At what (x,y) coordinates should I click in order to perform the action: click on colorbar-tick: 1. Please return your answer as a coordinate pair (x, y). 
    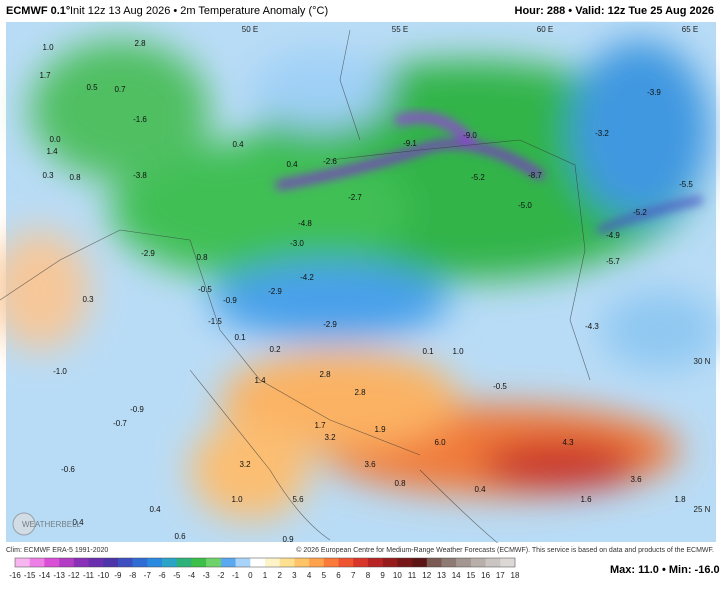
    Looking at the image, I should click on (265, 575).